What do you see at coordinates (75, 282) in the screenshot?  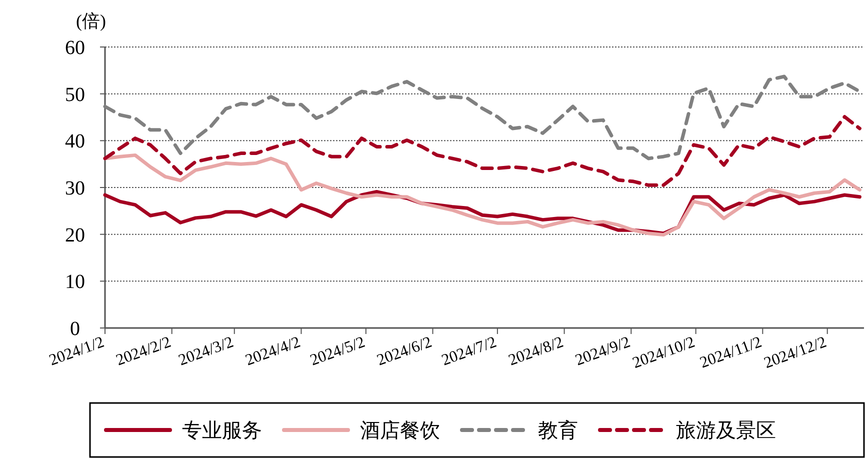 I see `y-tick-label: 10` at bounding box center [75, 282].